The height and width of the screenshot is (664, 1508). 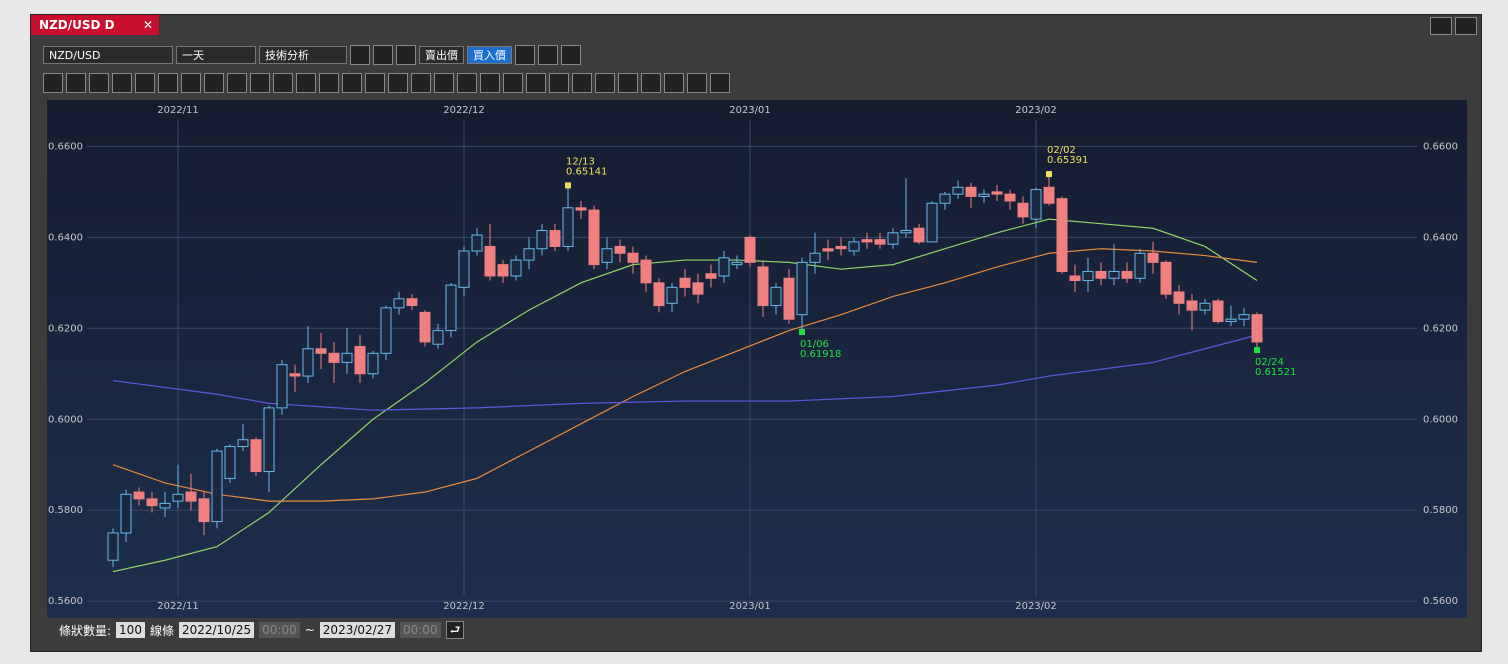 I want to click on from-date: 2022/10/25, so click(x=216, y=630).